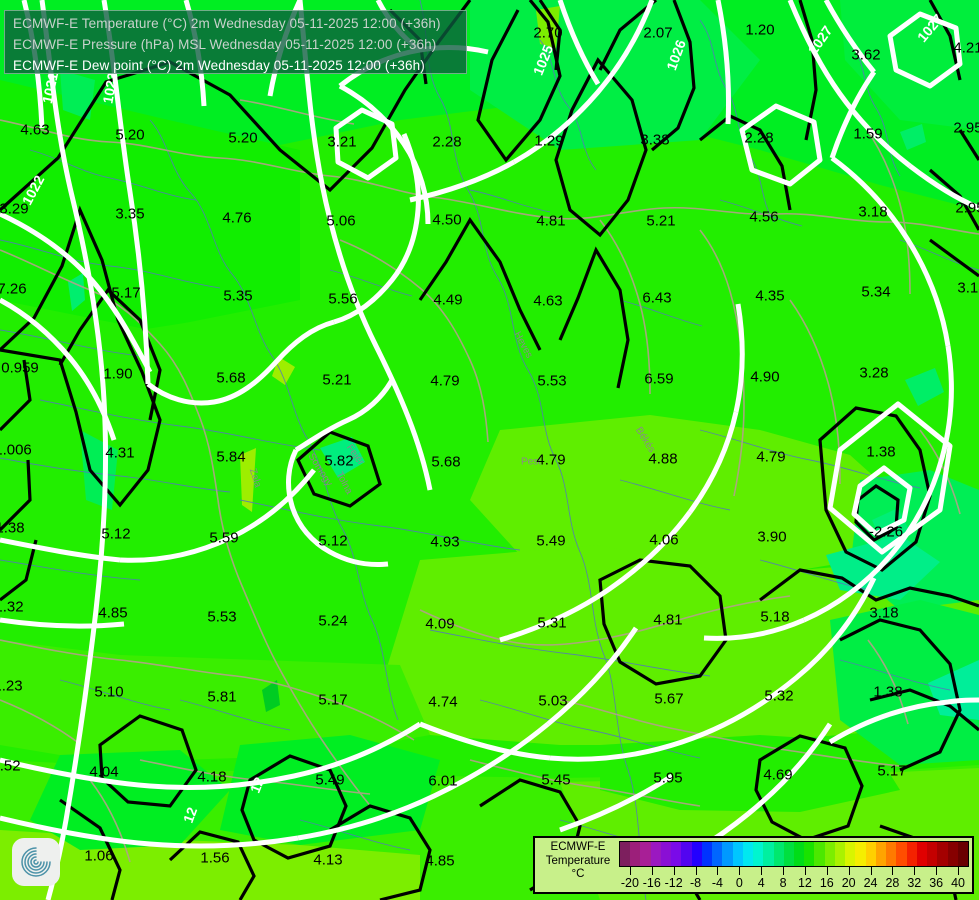 The image size is (979, 900). I want to click on dewpoint-value-label: 1.32, so click(12, 607).